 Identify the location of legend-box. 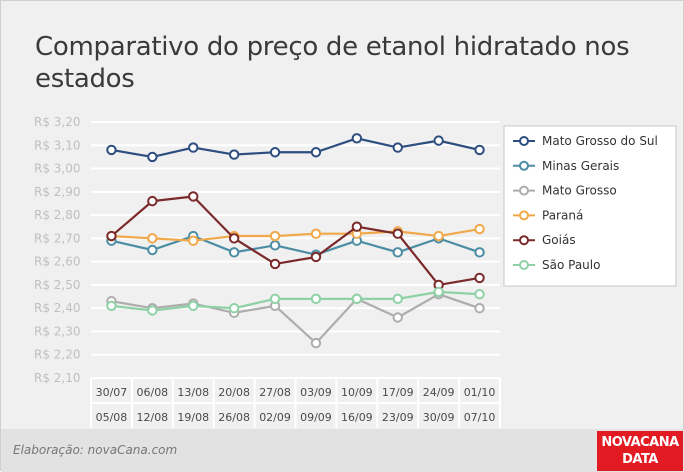
(590, 206).